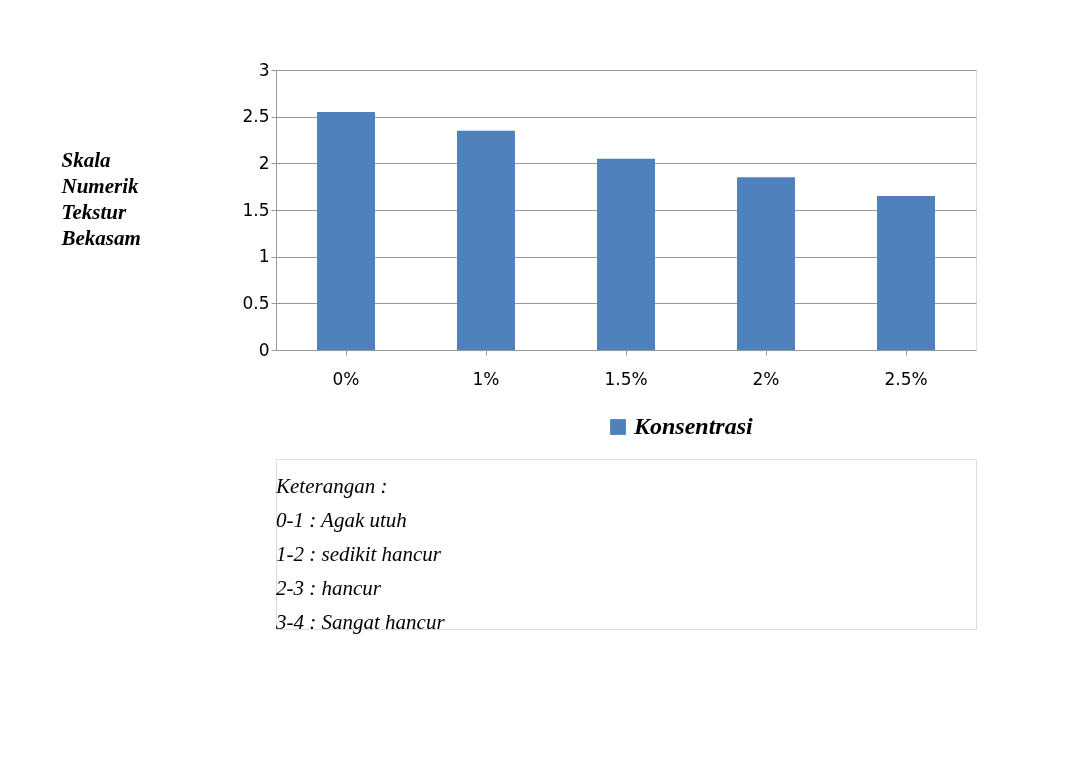 The height and width of the screenshot is (775, 1074). What do you see at coordinates (329, 588) in the screenshot?
I see `text: 2-3 : hancur` at bounding box center [329, 588].